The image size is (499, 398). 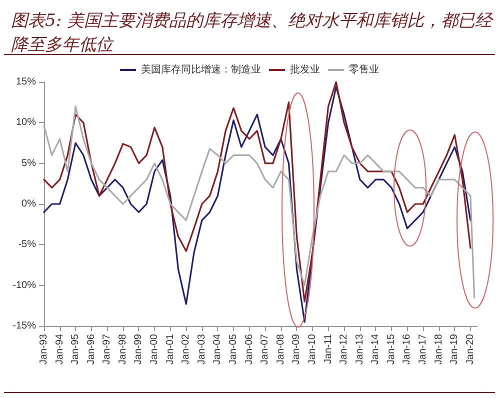 What do you see at coordinates (201, 70) in the screenshot?
I see `legend-label: 美国库存同比增速：制造业` at bounding box center [201, 70].